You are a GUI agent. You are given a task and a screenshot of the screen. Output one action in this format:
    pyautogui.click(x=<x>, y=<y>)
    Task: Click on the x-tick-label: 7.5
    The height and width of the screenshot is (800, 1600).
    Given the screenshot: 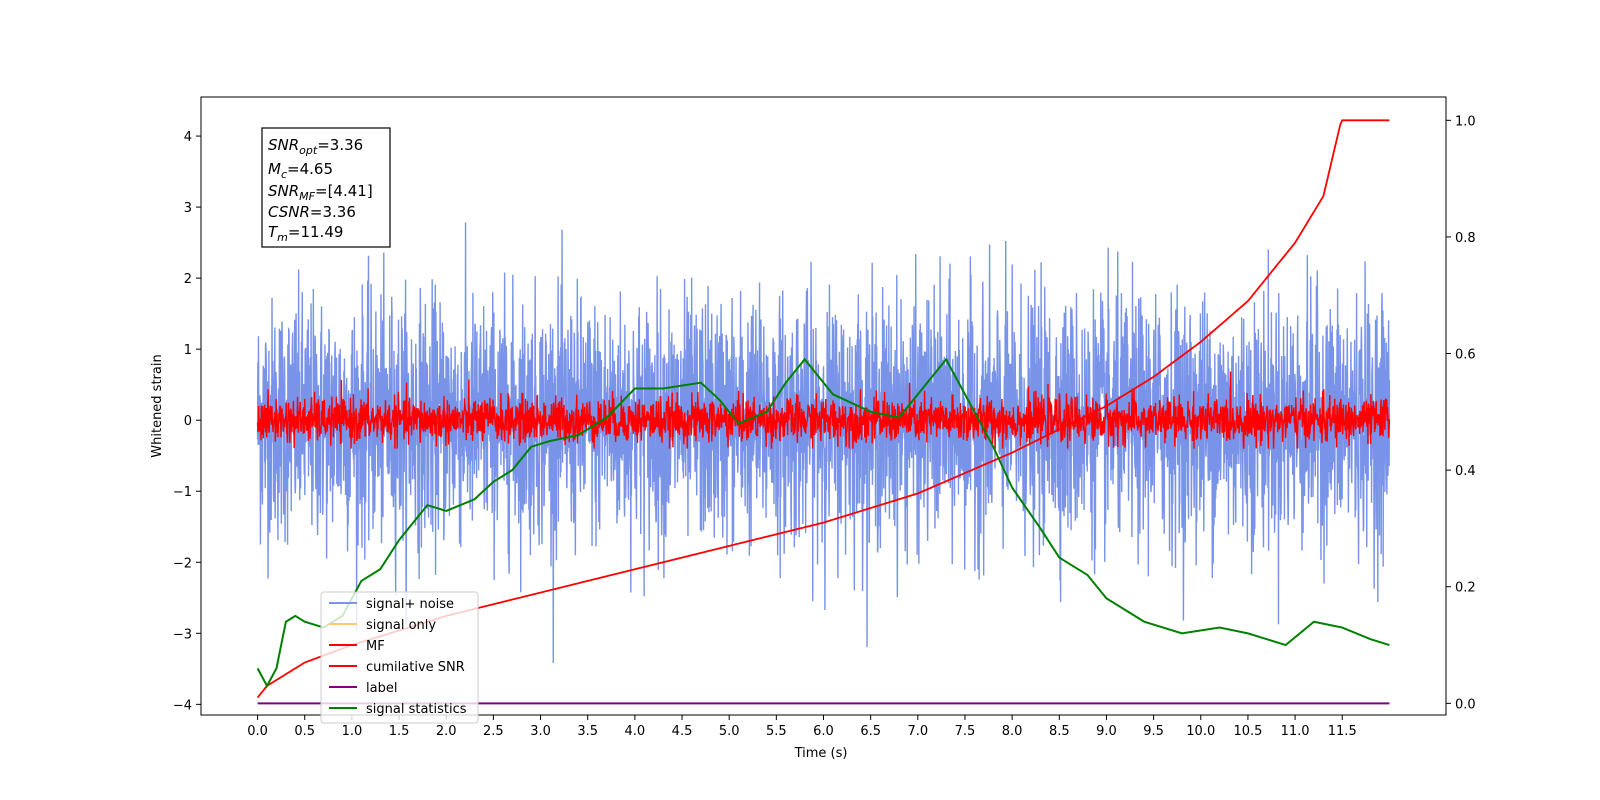 What is the action you would take?
    pyautogui.click(x=965, y=731)
    